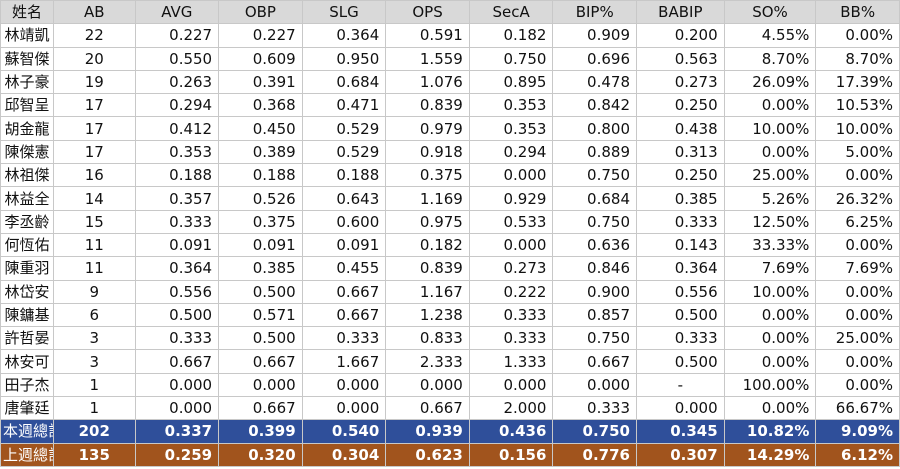 The height and width of the screenshot is (469, 900). What do you see at coordinates (177, 12) in the screenshot?
I see `column-header-avg: AVG` at bounding box center [177, 12].